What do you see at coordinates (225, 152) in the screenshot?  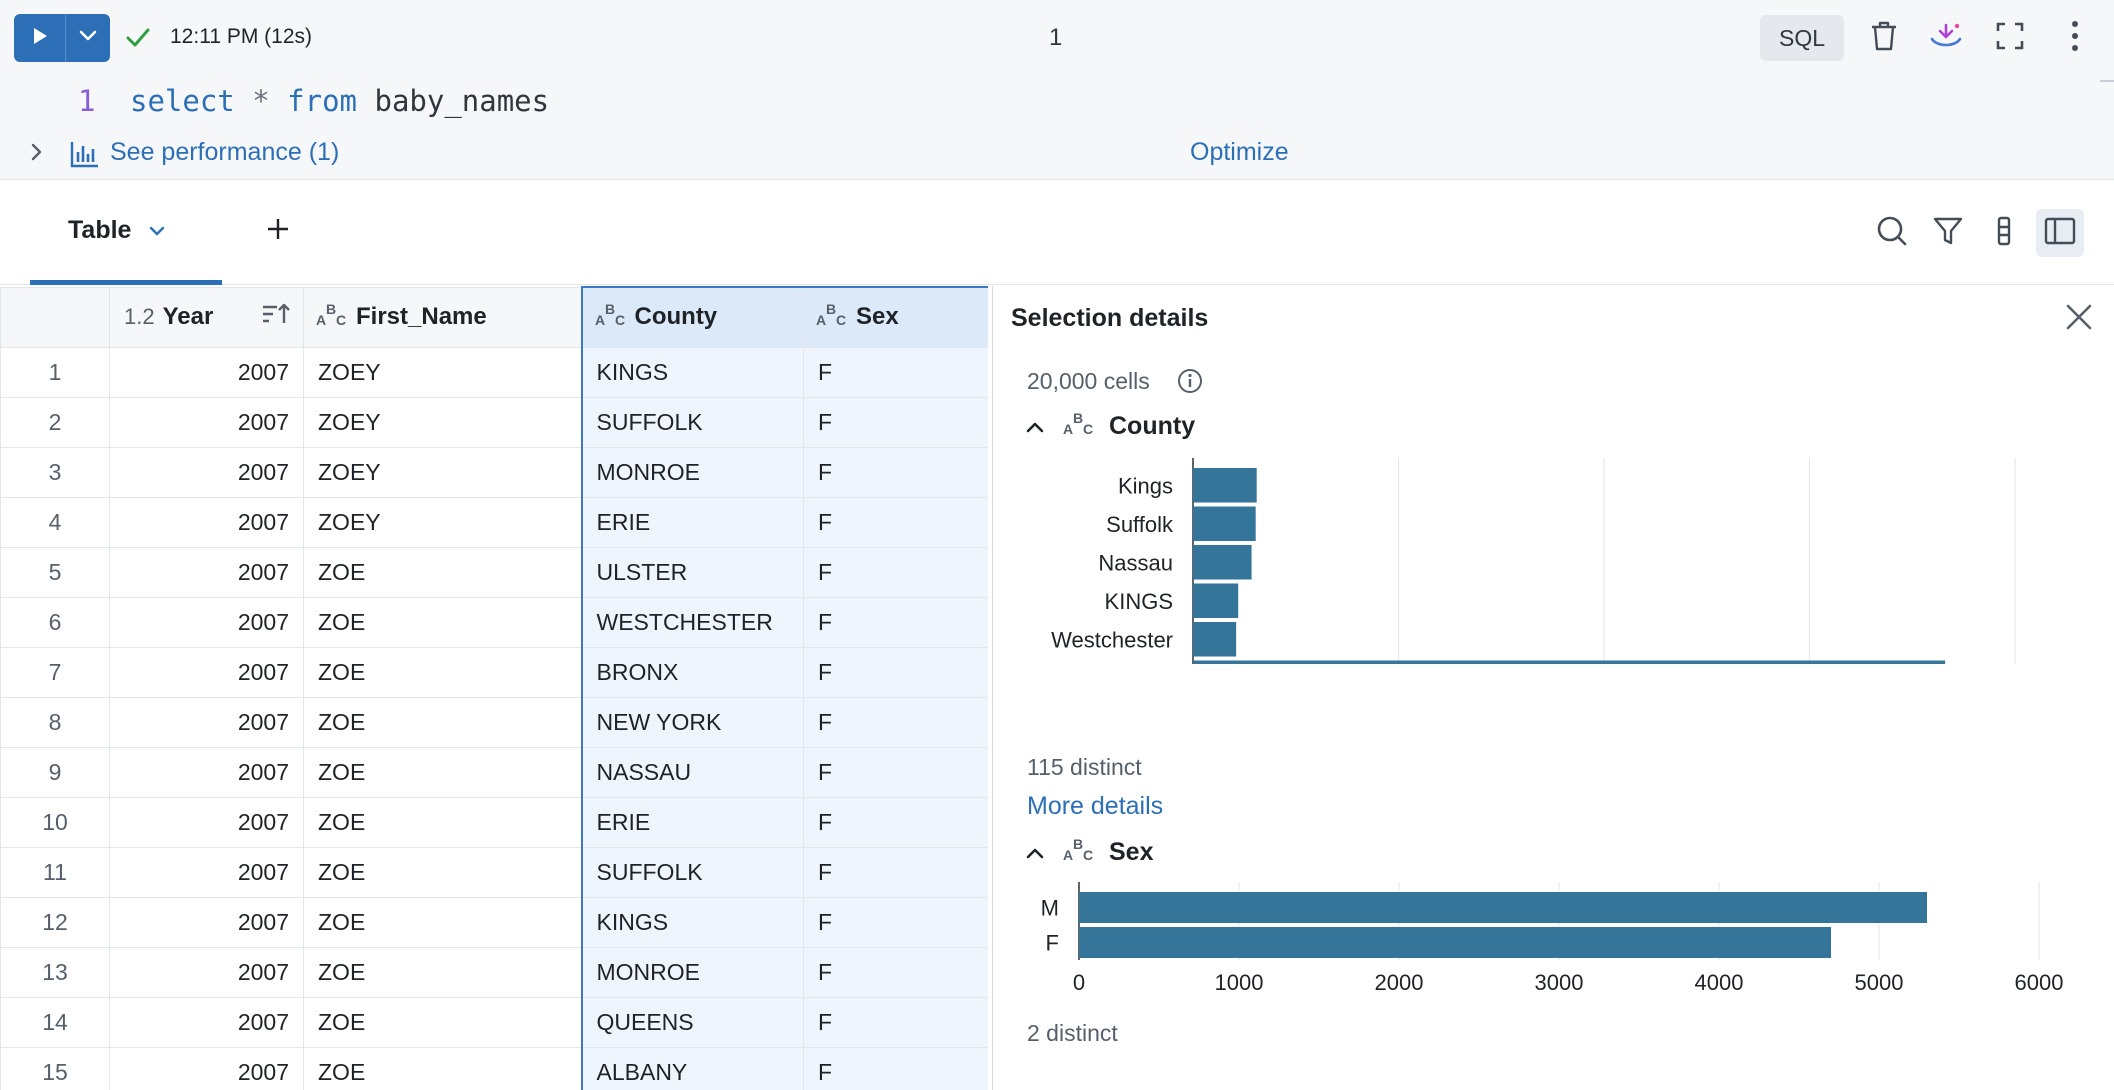 I see `see-performance-link: See performance (1)` at bounding box center [225, 152].